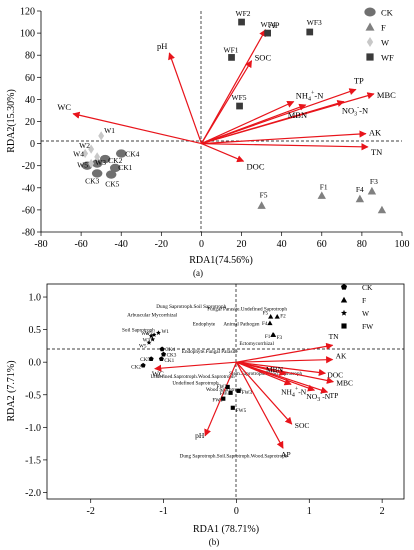 The image size is (414, 550). I want to click on panel-b-arrow-wc, so click(195, 366).